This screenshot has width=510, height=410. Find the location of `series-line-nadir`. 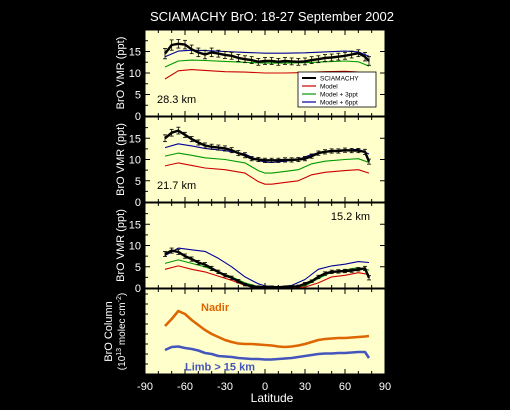

series-line-nadir is located at coordinates (267, 329).